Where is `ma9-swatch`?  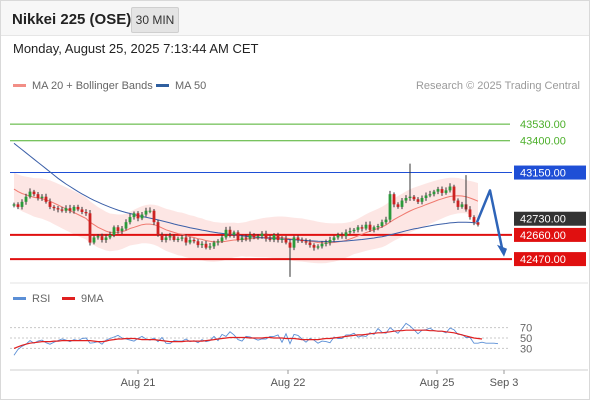 ma9-swatch is located at coordinates (68, 298).